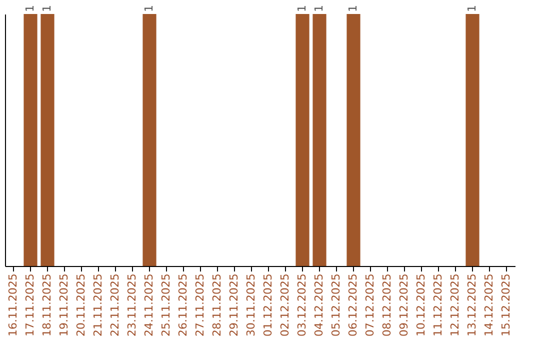 Image resolution: width=540 pixels, height=340 pixels. Describe the element at coordinates (472, 305) in the screenshot. I see `x-tick-label: 13.12.2025` at that location.